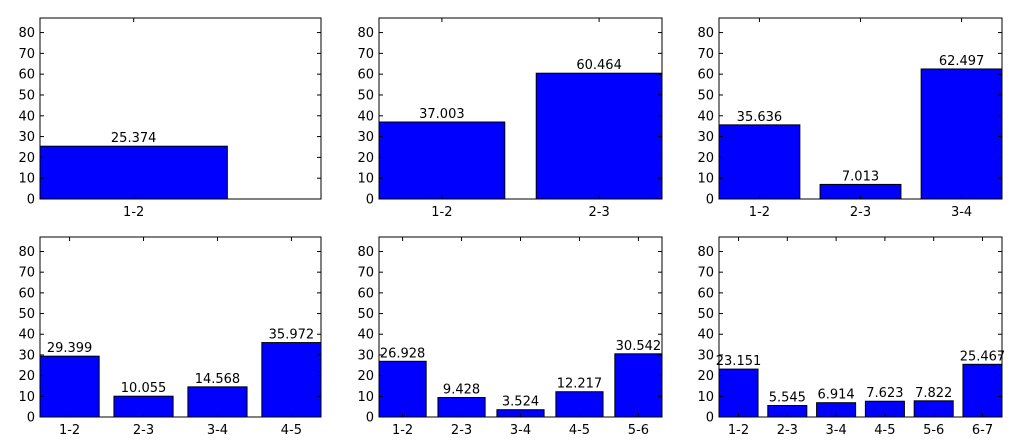 The width and height of the screenshot is (1024, 447). I want to click on x-tick-label: 6-7, so click(982, 430).